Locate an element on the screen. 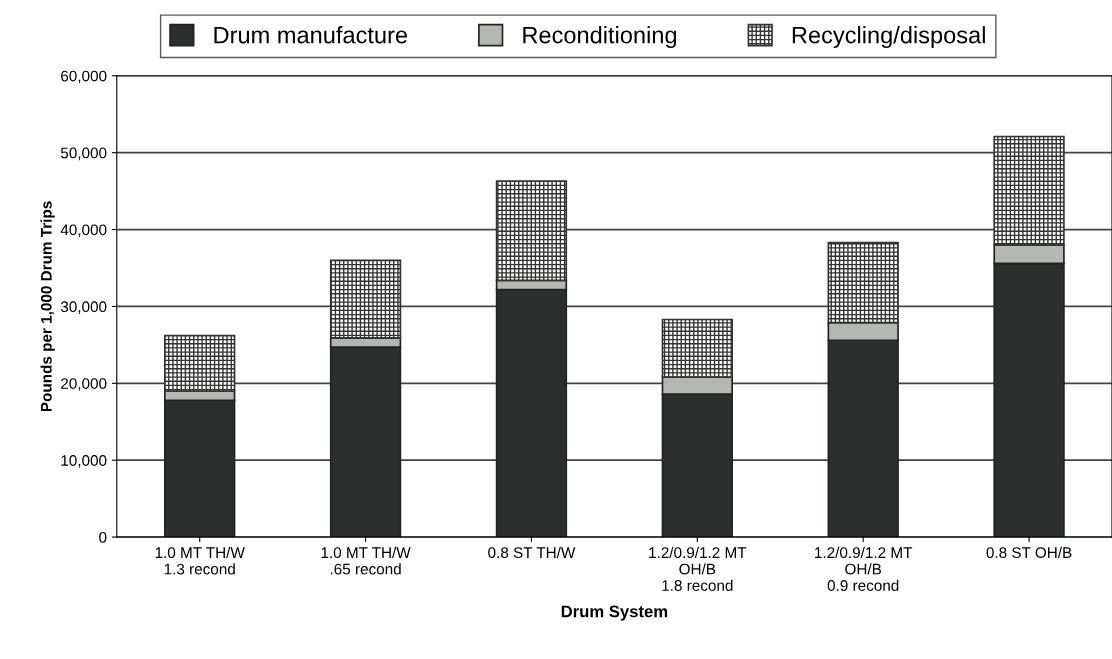 Image resolution: width=1112 pixels, height=659 pixels. y-tick-label: 50,000 is located at coordinates (83, 154).